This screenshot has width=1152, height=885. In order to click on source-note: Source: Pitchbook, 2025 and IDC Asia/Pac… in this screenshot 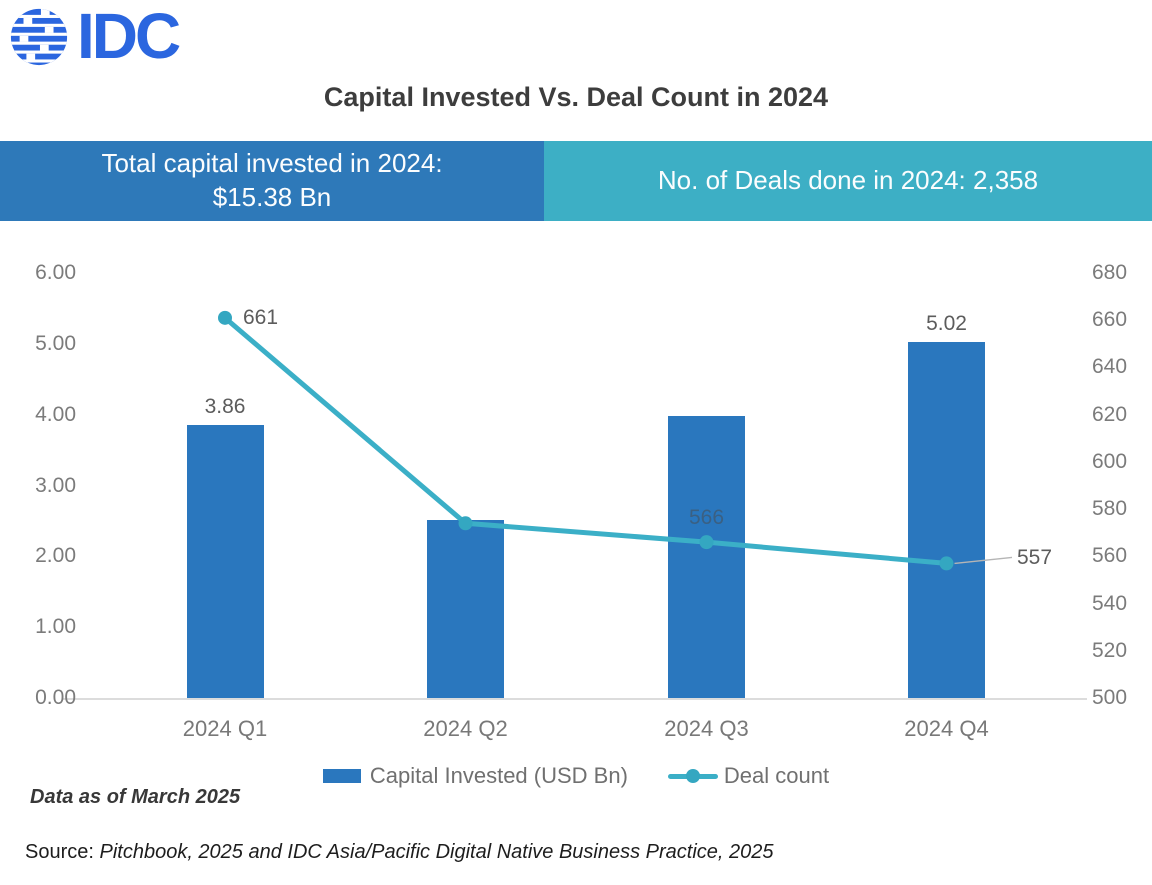, I will do `click(399, 852)`.